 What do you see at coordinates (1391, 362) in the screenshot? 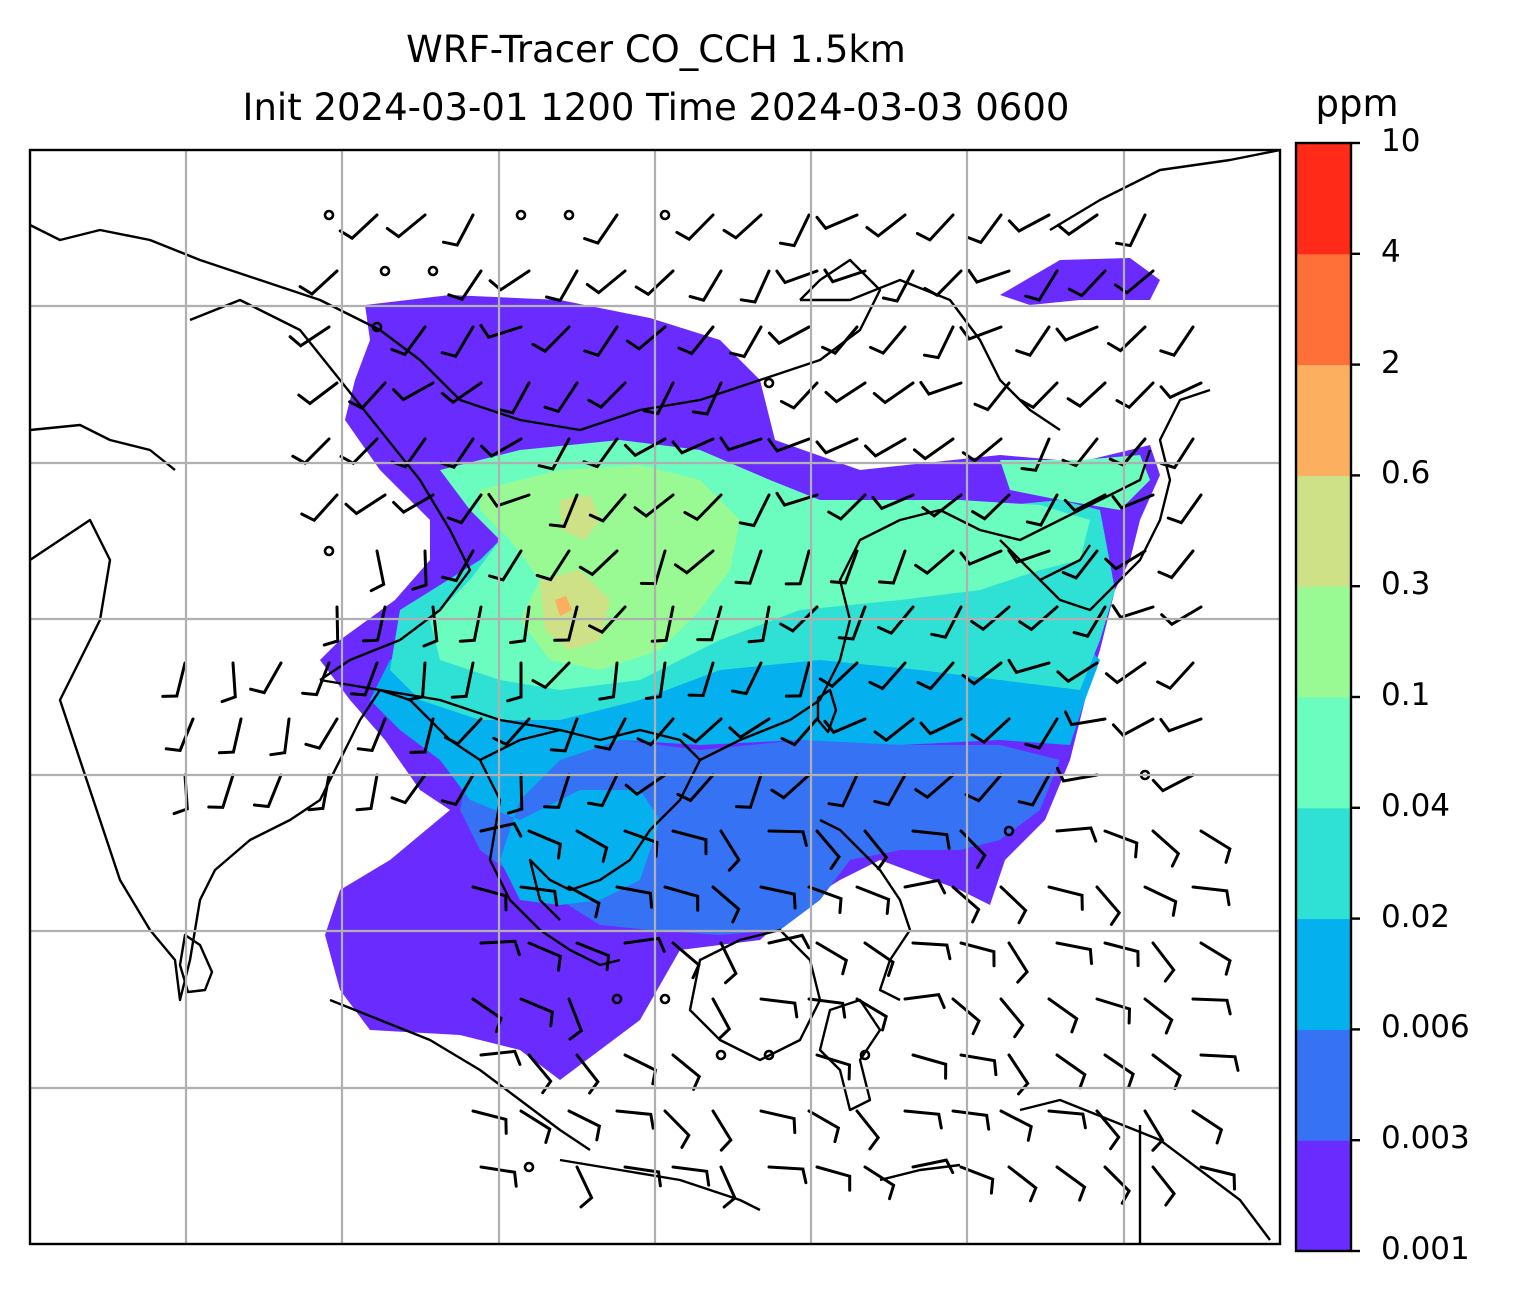
I see `colorbar-tick-label: 2` at bounding box center [1391, 362].